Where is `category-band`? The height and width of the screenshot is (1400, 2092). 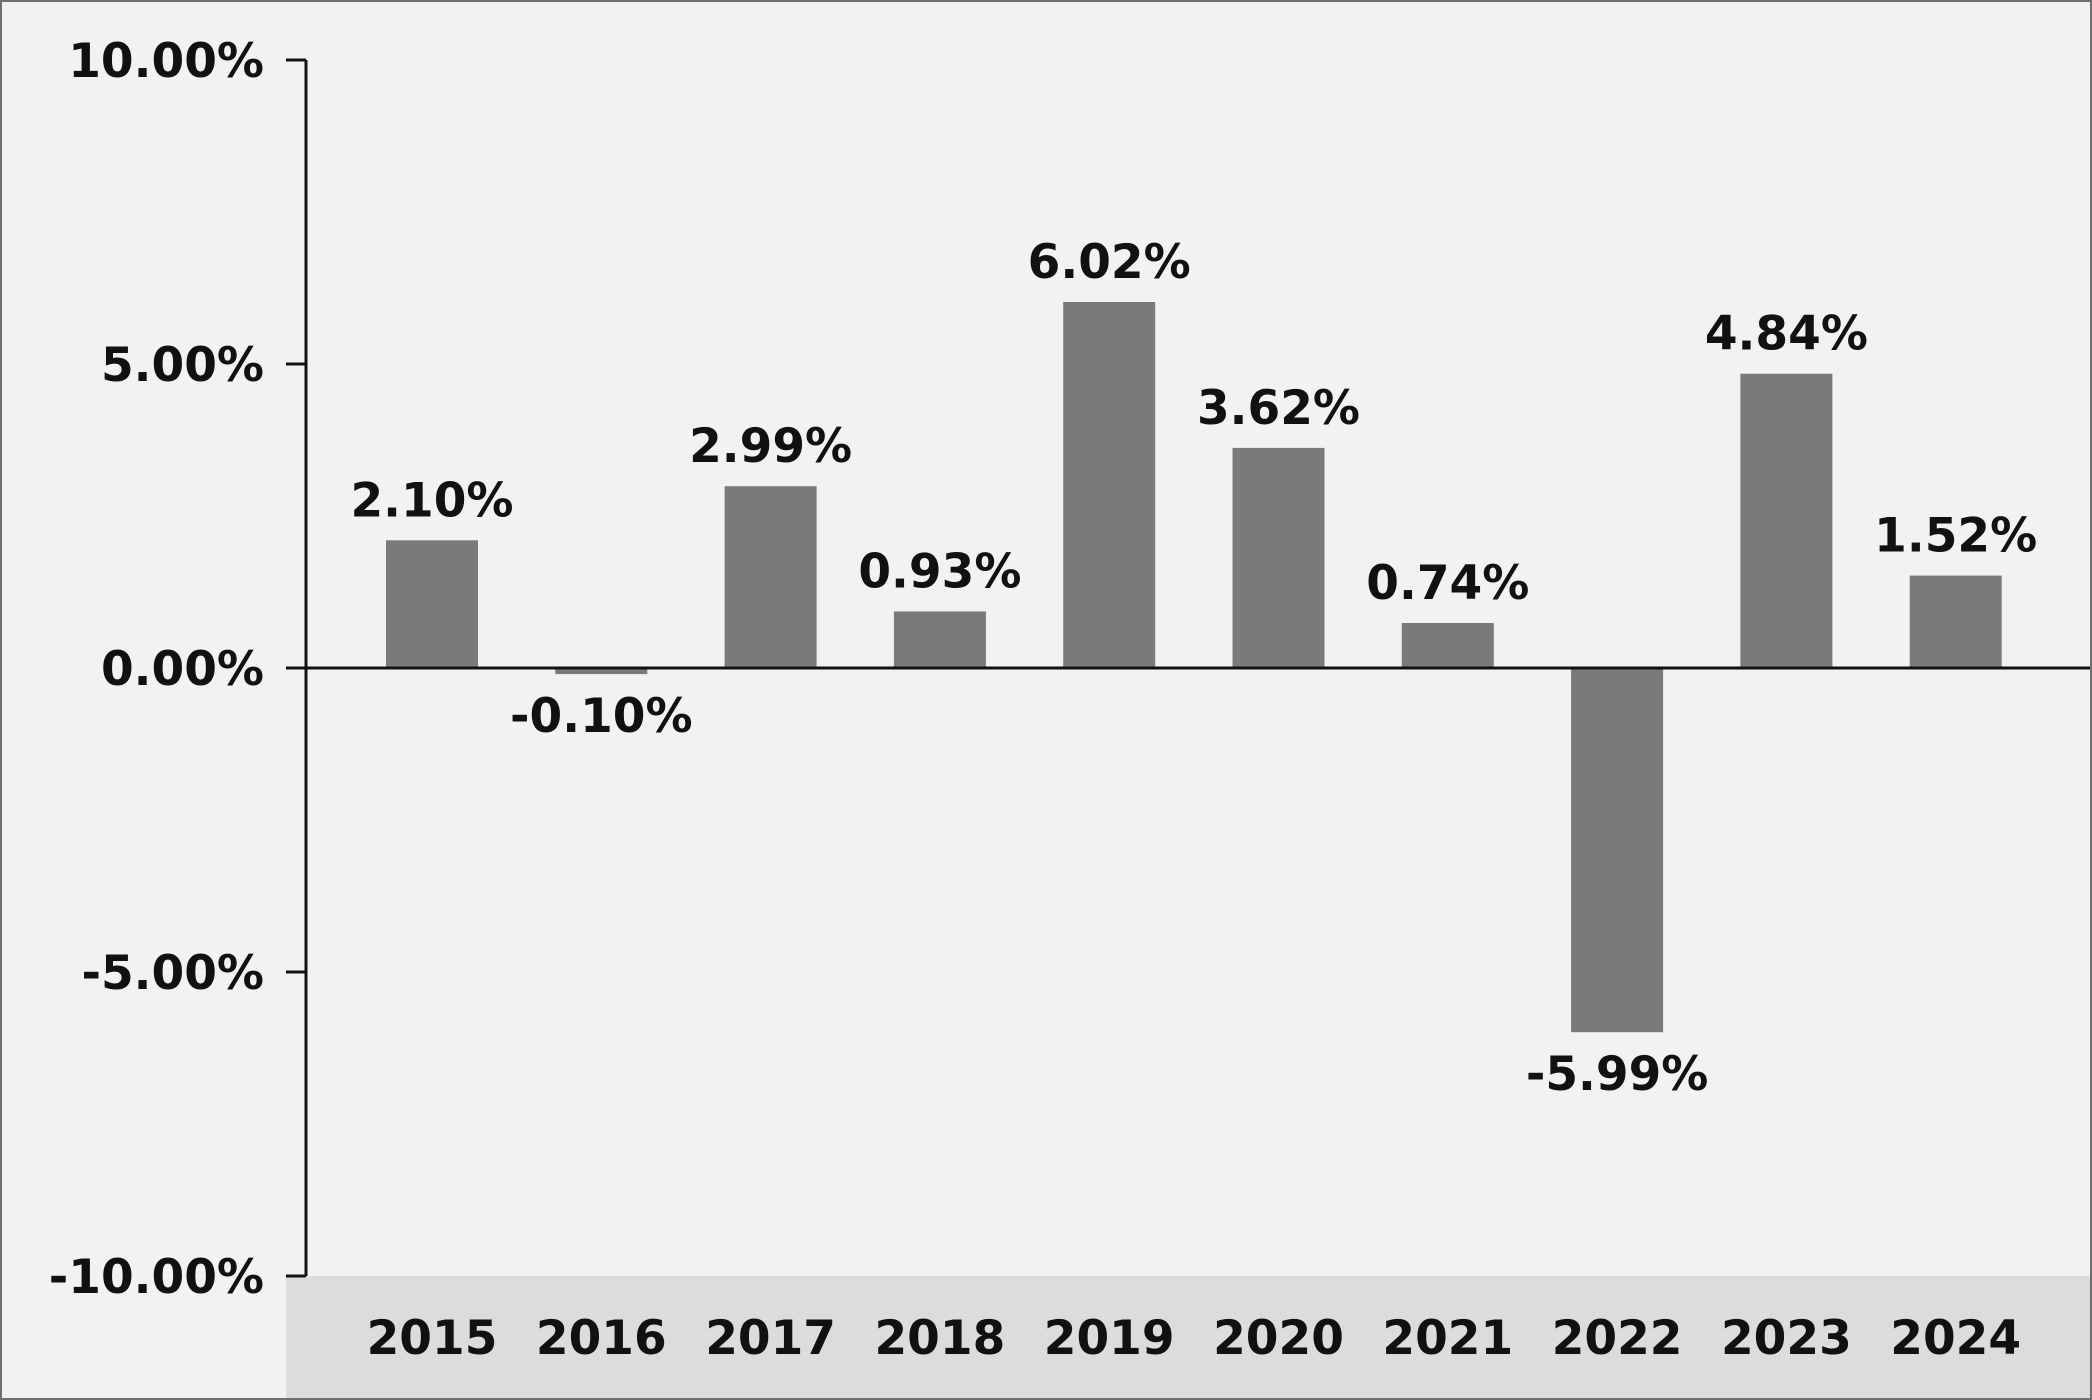
category-band is located at coordinates (1188, 1337).